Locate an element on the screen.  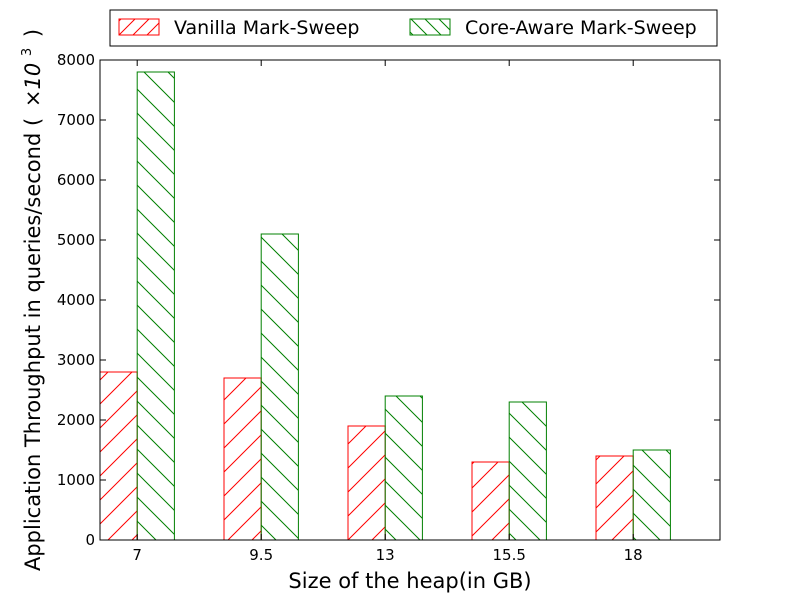
legend-label-core-aware: Core-Aware Mark-Sweep is located at coordinates (581, 28).